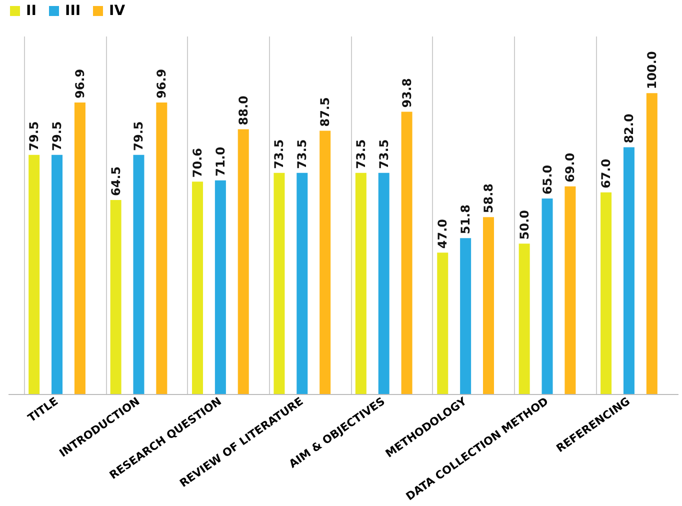 Image resolution: width=682 pixels, height=506 pixels. Describe the element at coordinates (31, 11) in the screenshot. I see `legend-label: II` at that location.